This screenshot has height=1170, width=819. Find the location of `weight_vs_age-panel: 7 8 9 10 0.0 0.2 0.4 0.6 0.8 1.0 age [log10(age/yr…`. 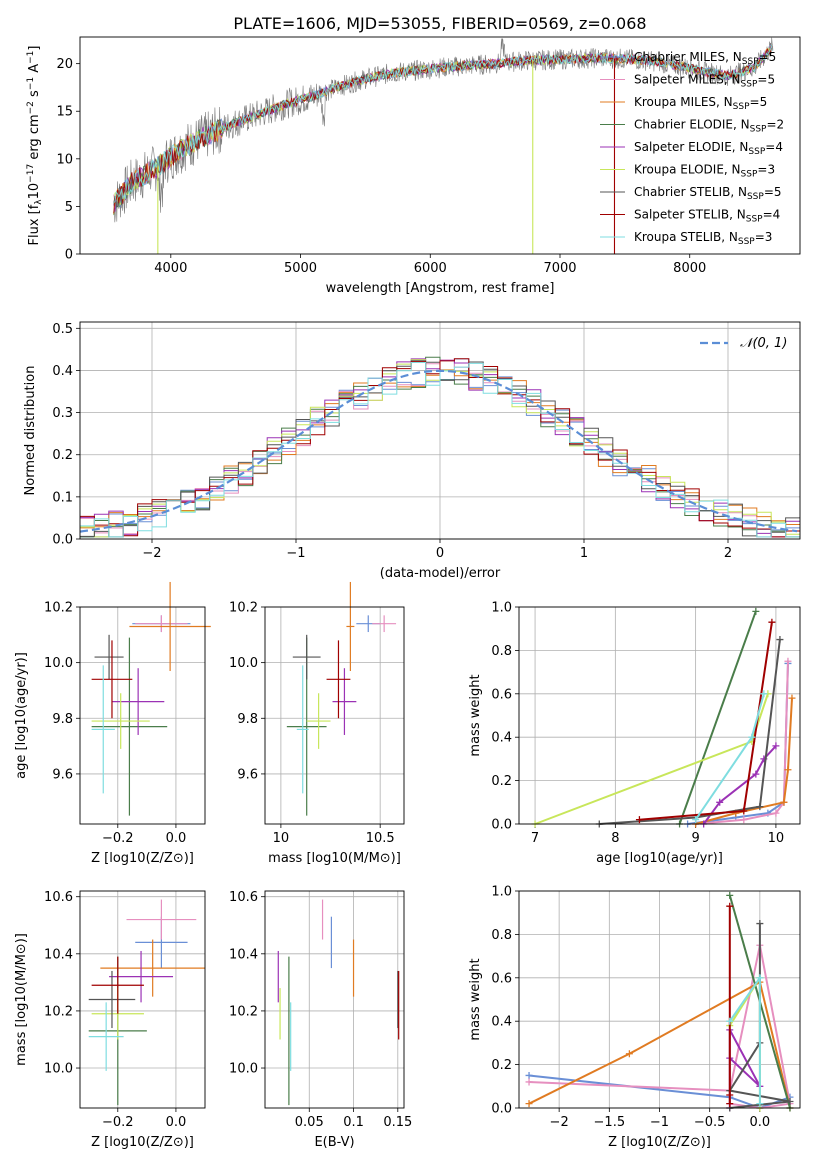

weight_vs_age-panel: 7 8 9 10 0.0 0.2 0.4 0.6 0.8 1.0 age [log10(age/yr… is located at coordinates (634, 733).